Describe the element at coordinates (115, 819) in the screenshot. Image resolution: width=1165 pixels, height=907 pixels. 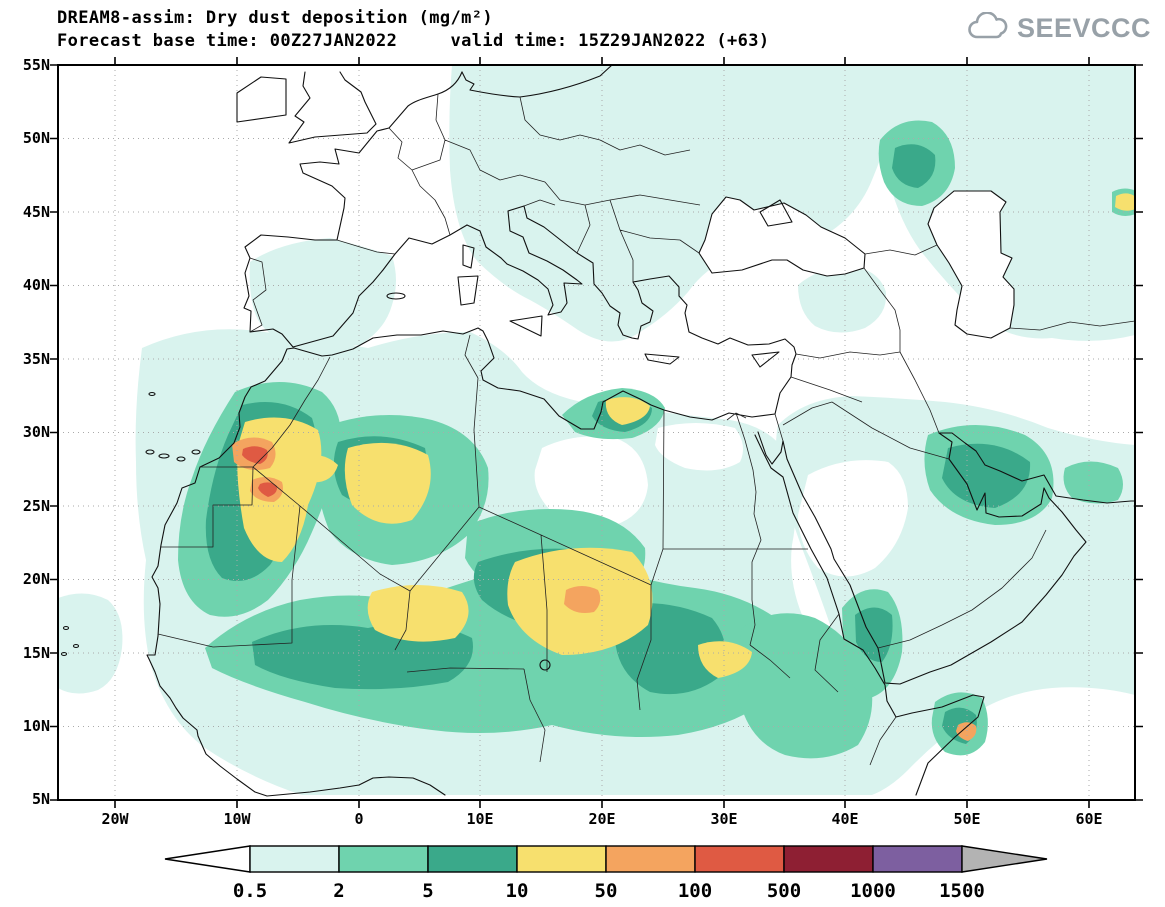
I see `lon-label-20w: 20W` at that location.